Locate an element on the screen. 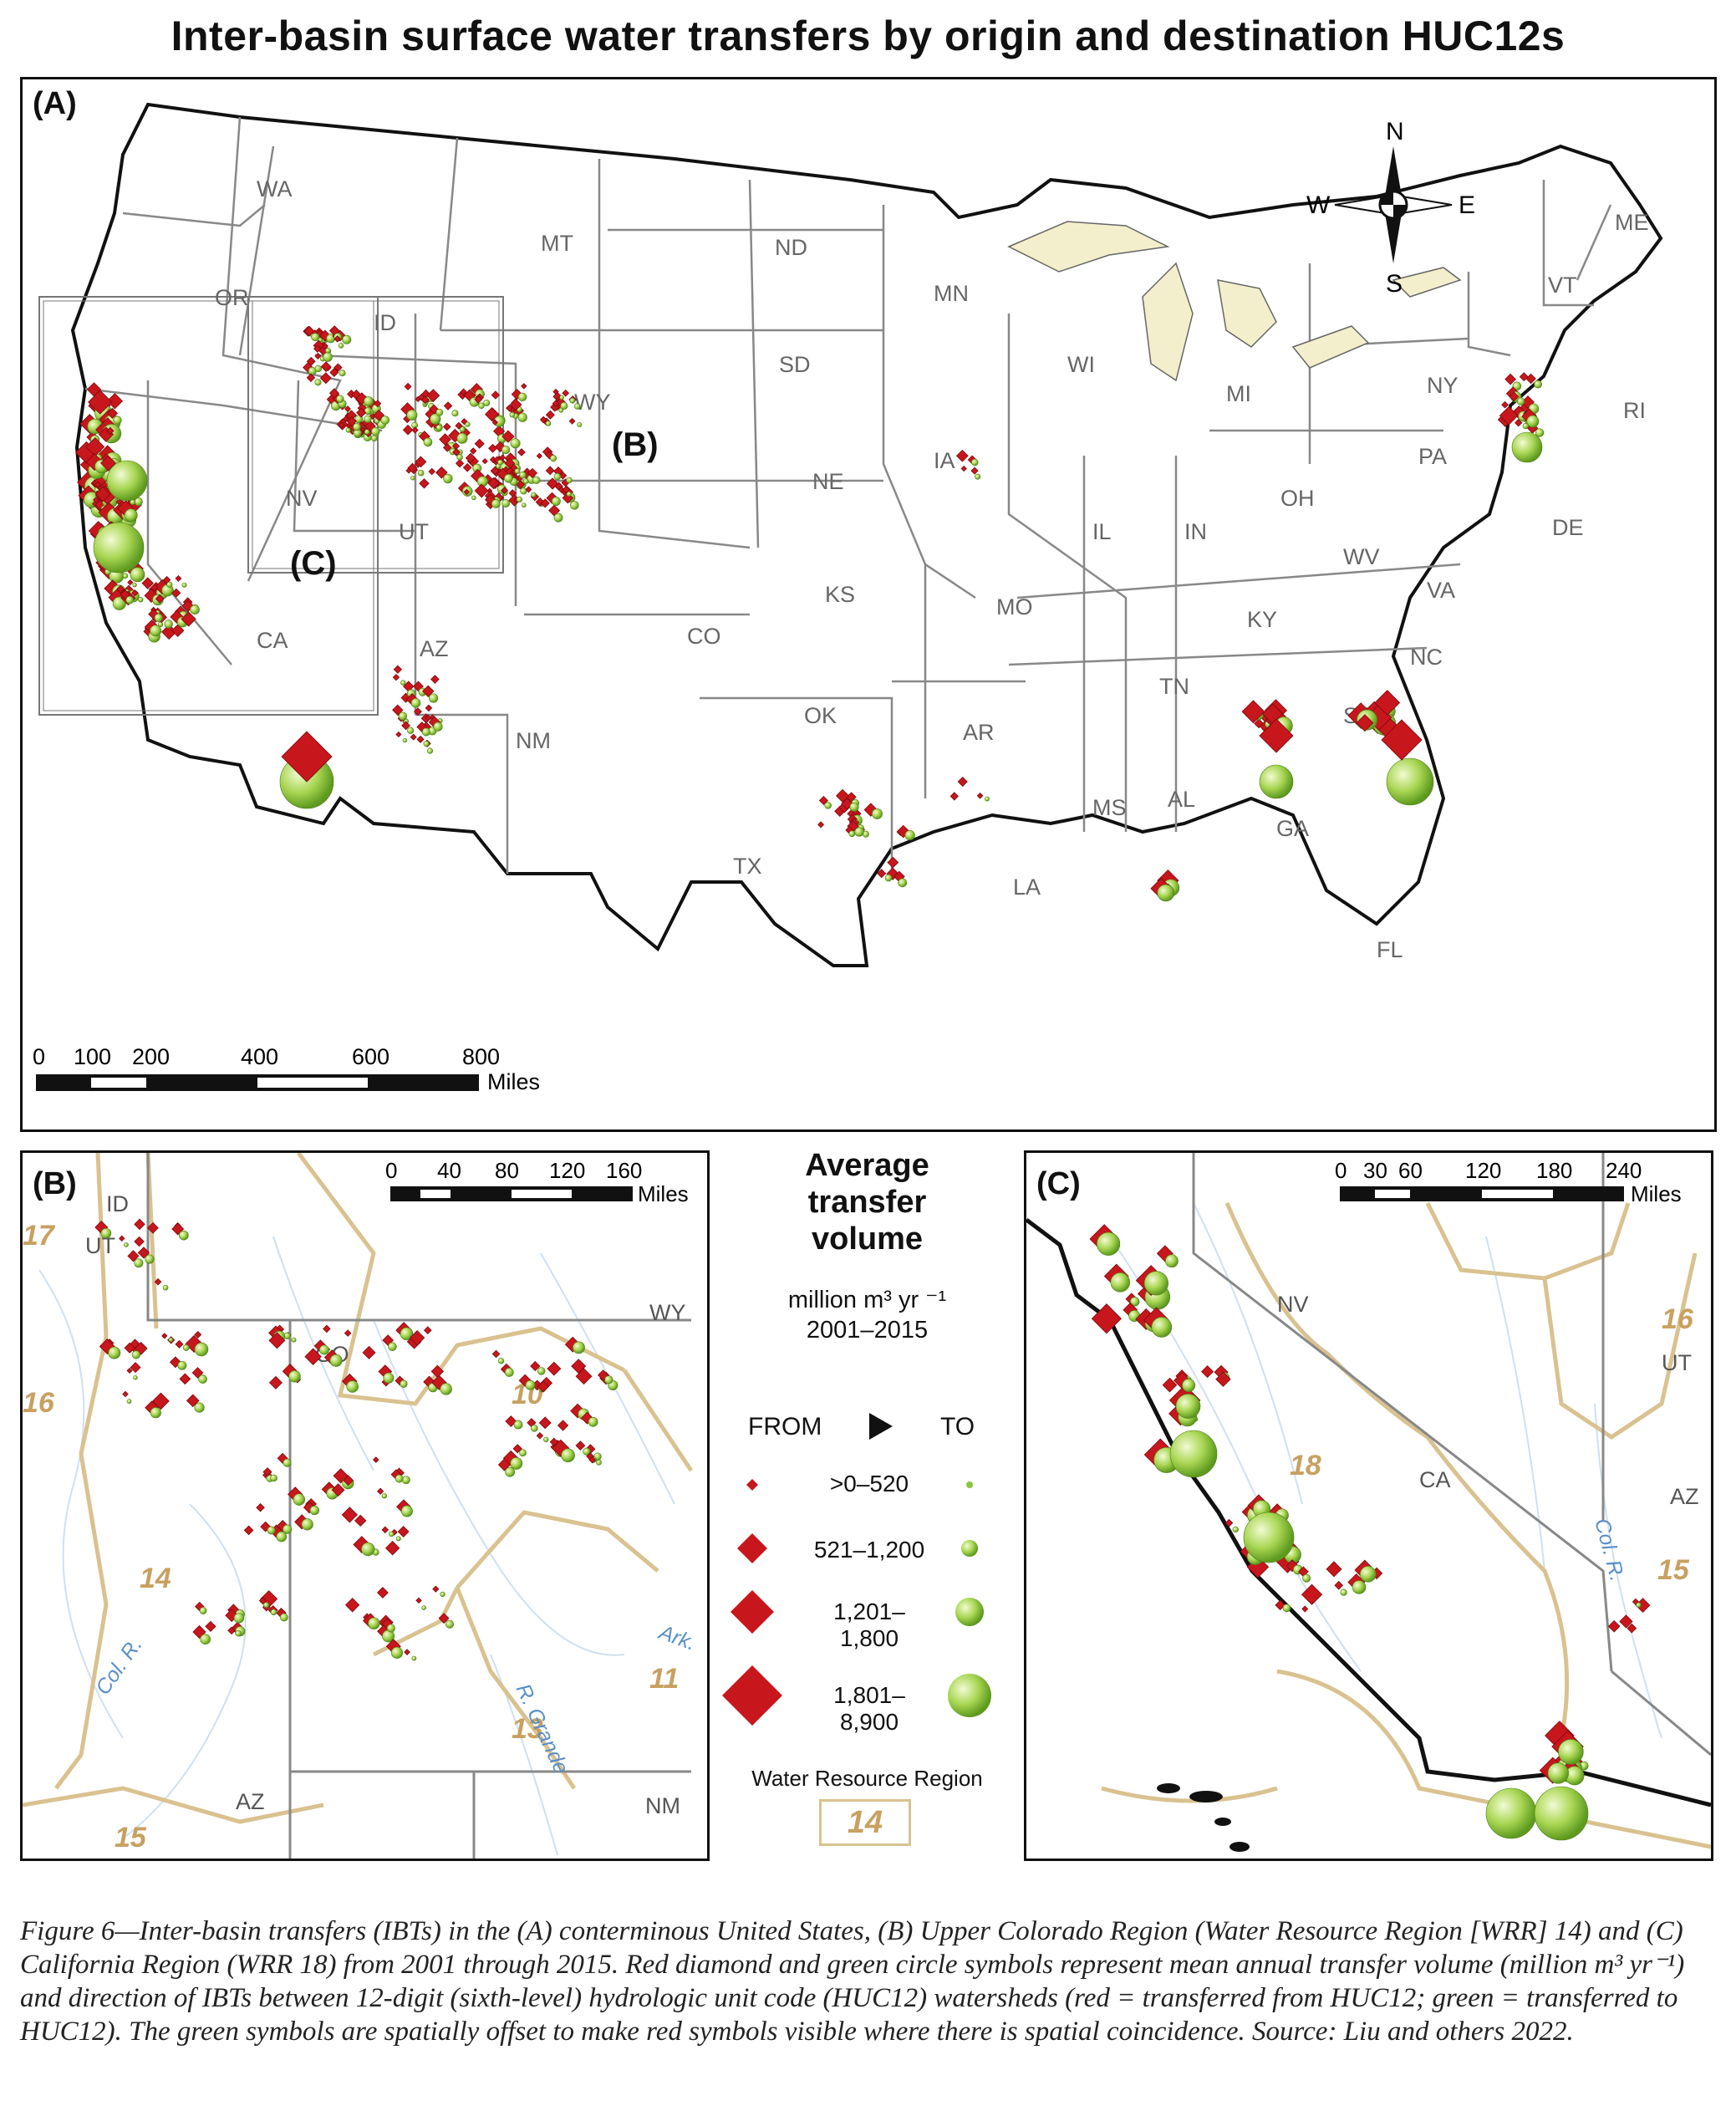 The image size is (1736, 2111). svg-text: Miles is located at coordinates (663, 1194).